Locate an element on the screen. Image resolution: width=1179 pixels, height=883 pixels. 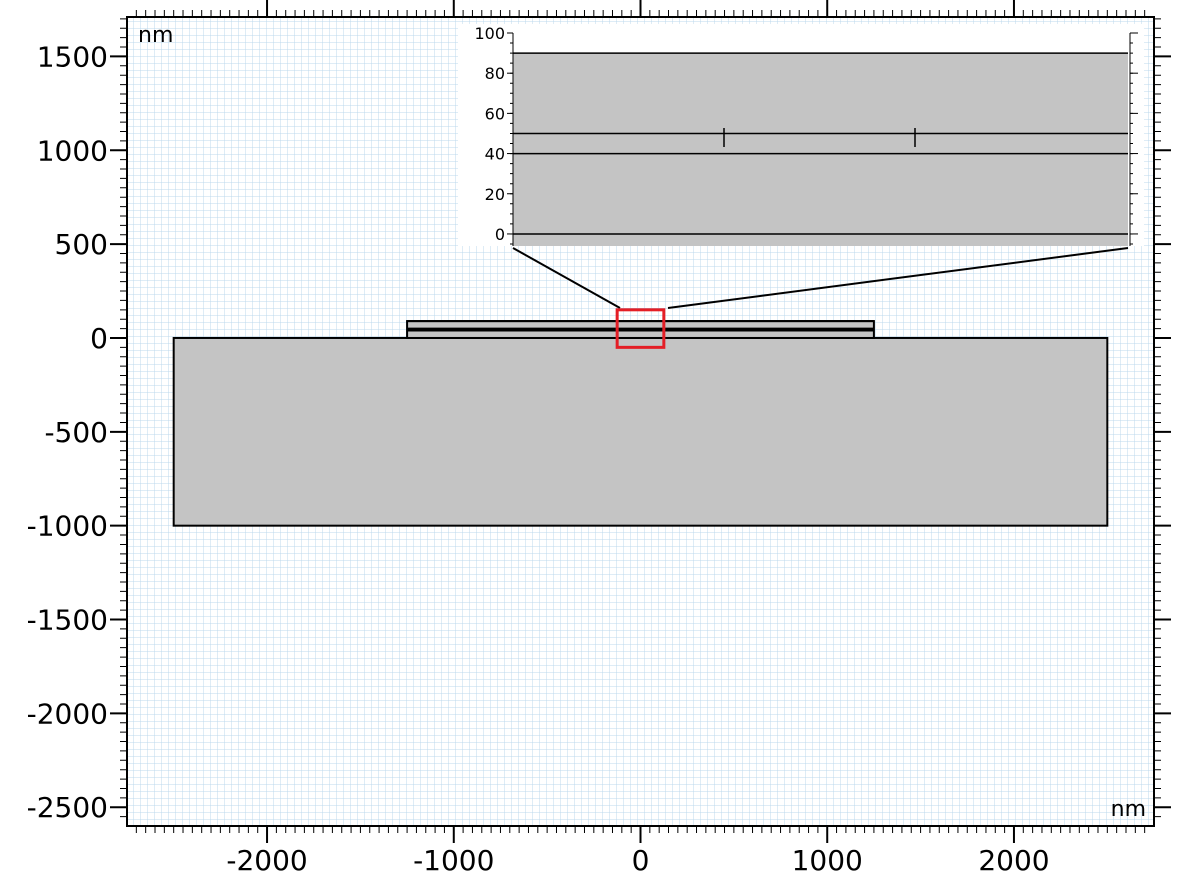
inset-y-axis: 0 20 40 60 80 100 is located at coordinates (806, 135).